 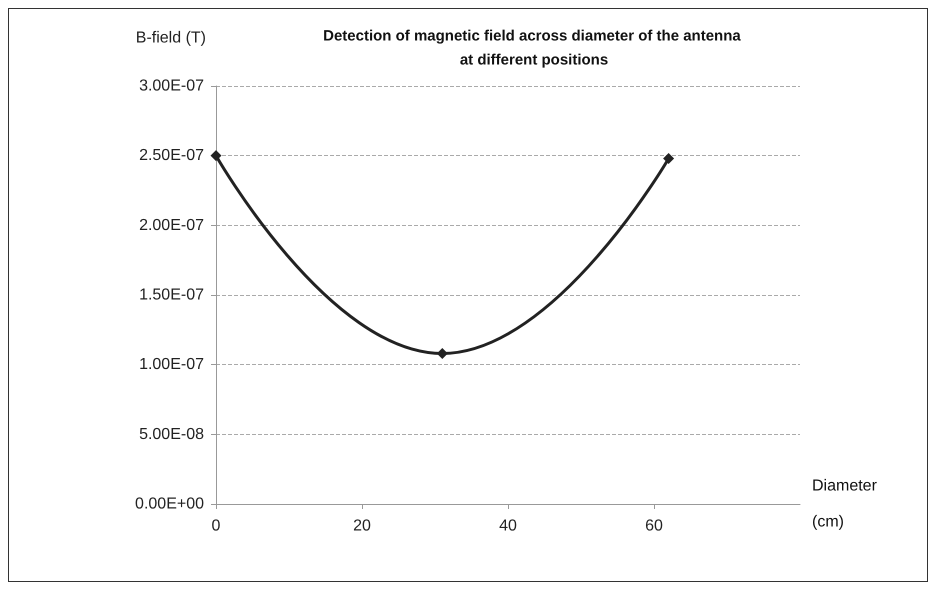 I want to click on y-tick-label: 2.50E-07, so click(x=171, y=155).